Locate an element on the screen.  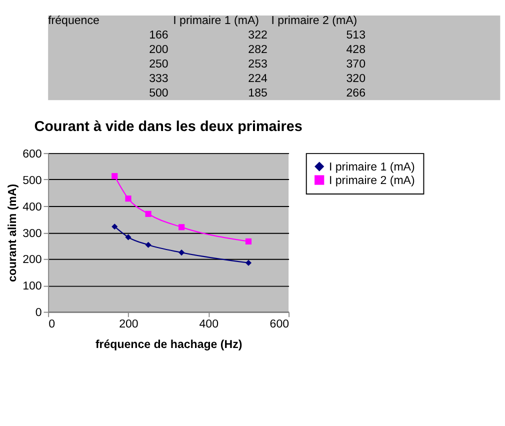
legend-label: I primaire 2 (mA) is located at coordinates (371, 180).